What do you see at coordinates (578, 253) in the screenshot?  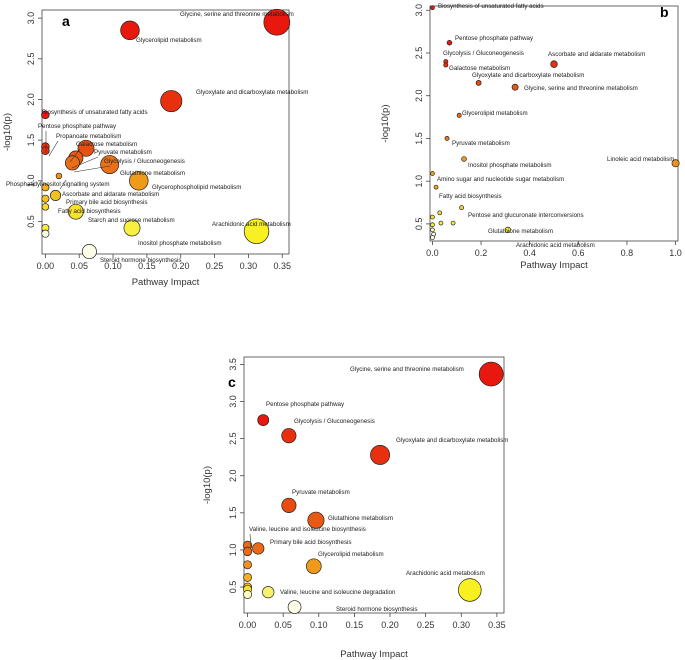 I see `x-tick-label: 0.6` at bounding box center [578, 253].